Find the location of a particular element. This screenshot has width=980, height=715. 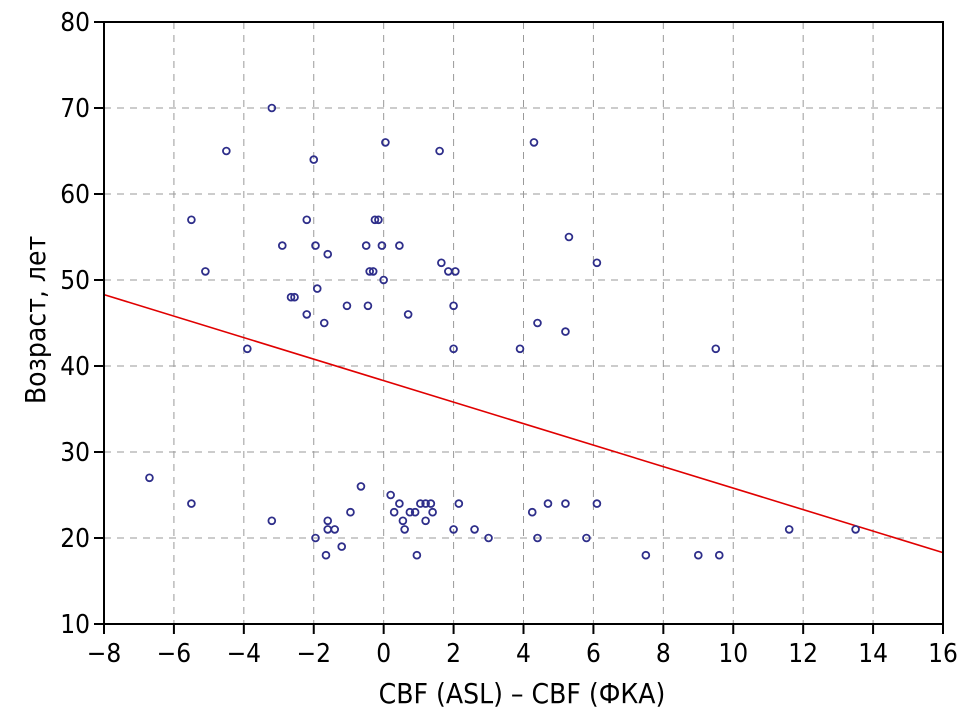

x-tick-label: −8 is located at coordinates (104, 654).